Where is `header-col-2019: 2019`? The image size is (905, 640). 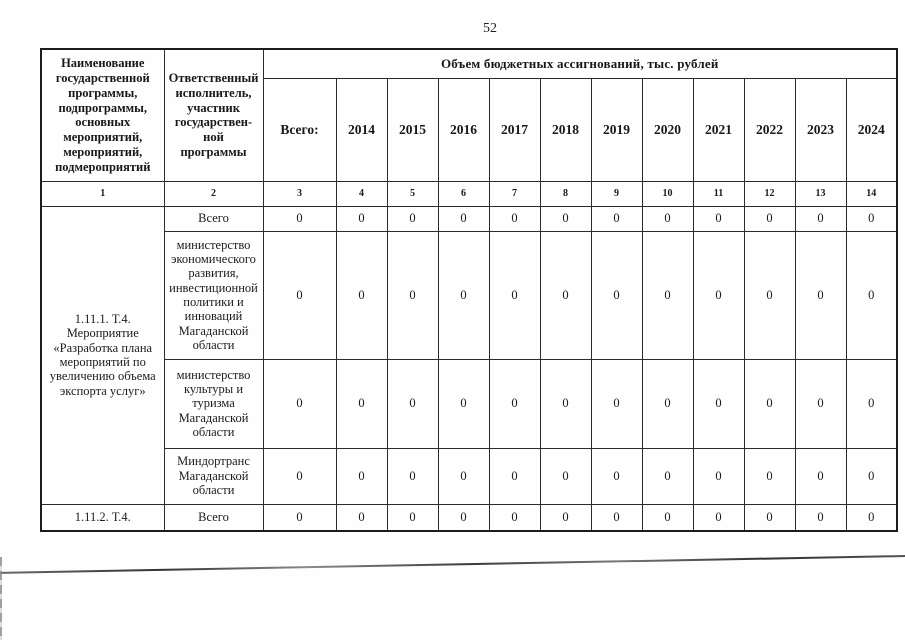
header-col-2019: 2019 is located at coordinates (616, 129).